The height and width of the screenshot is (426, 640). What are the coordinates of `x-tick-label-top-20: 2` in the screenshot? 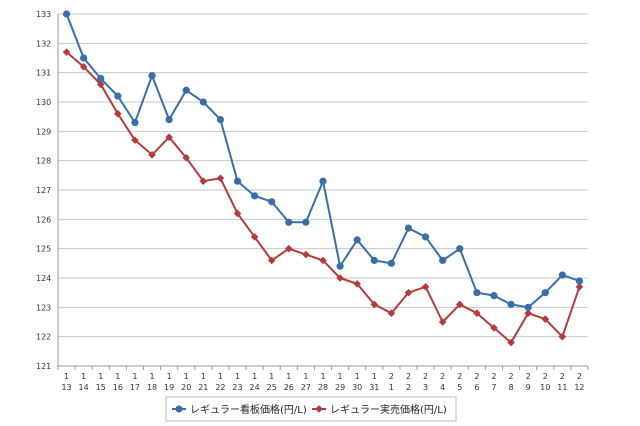 It's located at (408, 376).